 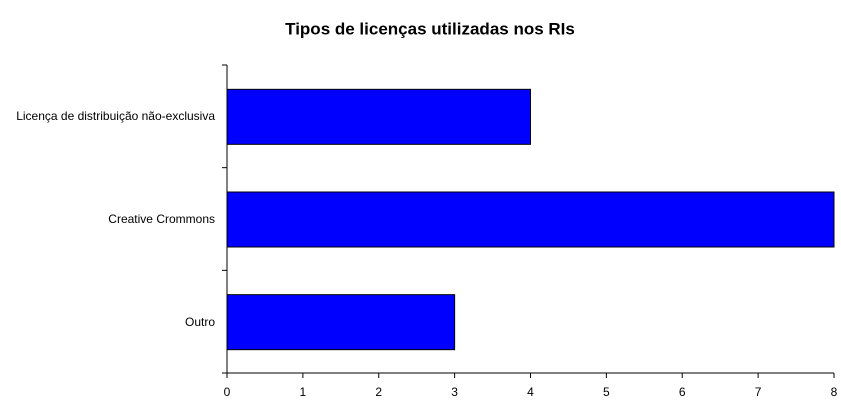 What do you see at coordinates (430, 28) in the screenshot?
I see `chart-title: Tipos de licenças utilizadas nos RIs` at bounding box center [430, 28].